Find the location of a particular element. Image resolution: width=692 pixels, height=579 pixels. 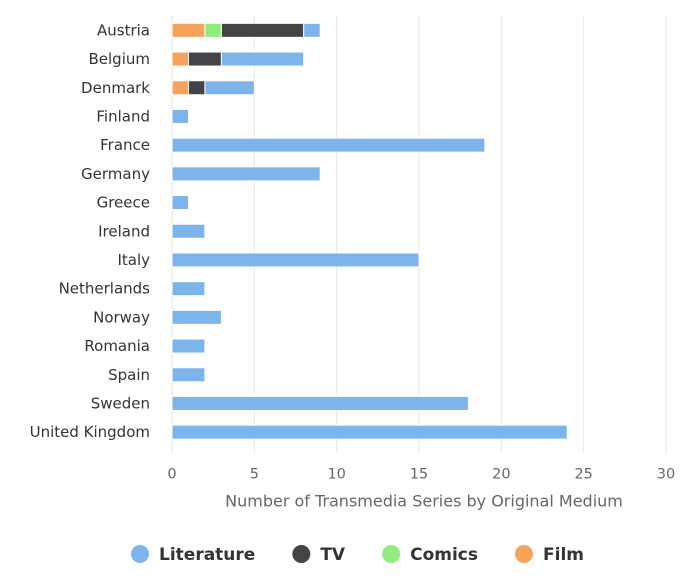

category-label: Romania is located at coordinates (117, 346).